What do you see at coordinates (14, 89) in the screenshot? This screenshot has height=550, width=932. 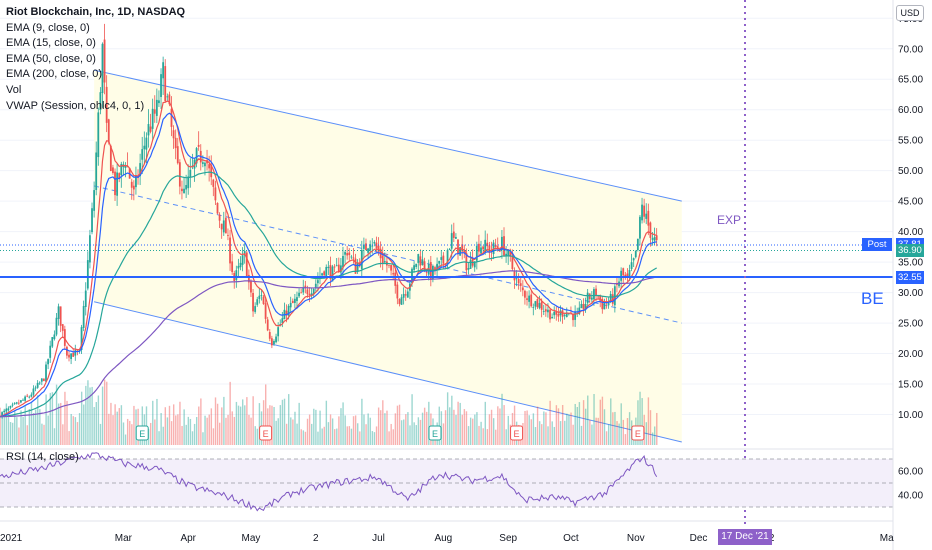 I see `legend-volume: Vol` at bounding box center [14, 89].